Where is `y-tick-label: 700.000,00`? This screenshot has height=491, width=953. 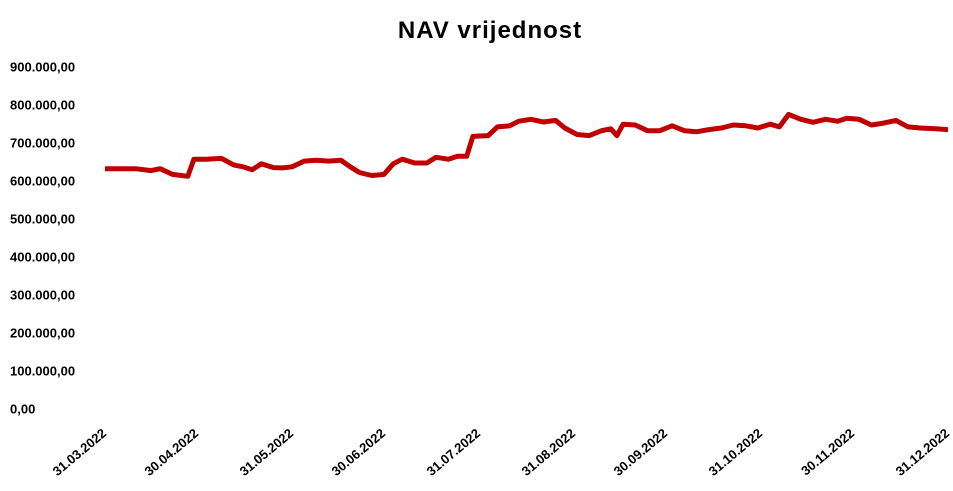
y-tick-label: 700.000,00 is located at coordinates (42, 142).